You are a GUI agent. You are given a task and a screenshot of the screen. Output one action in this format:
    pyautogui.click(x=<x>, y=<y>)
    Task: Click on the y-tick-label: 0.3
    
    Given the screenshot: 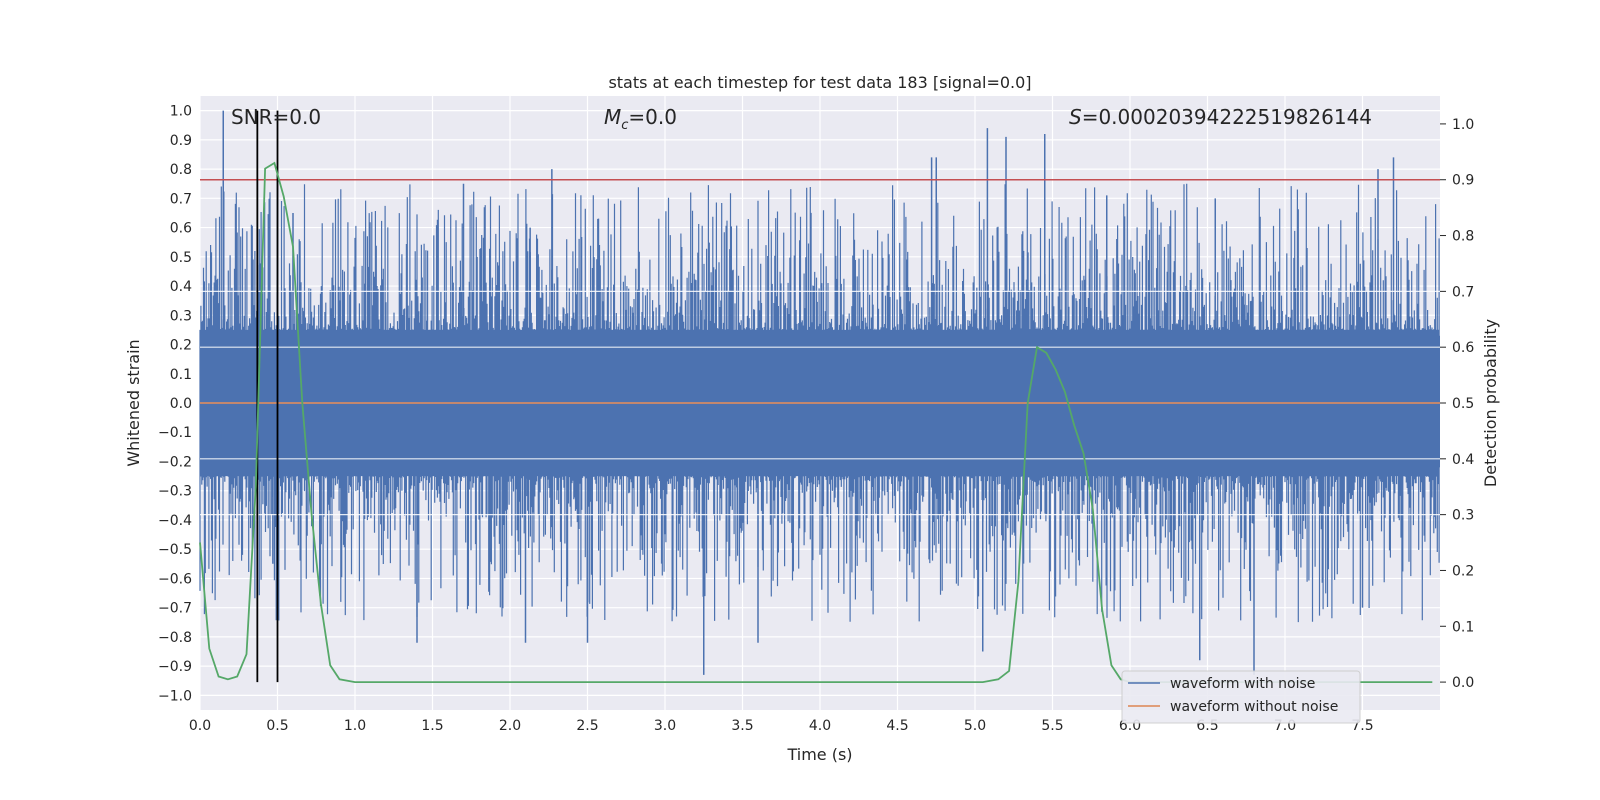 What is the action you would take?
    pyautogui.click(x=181, y=316)
    